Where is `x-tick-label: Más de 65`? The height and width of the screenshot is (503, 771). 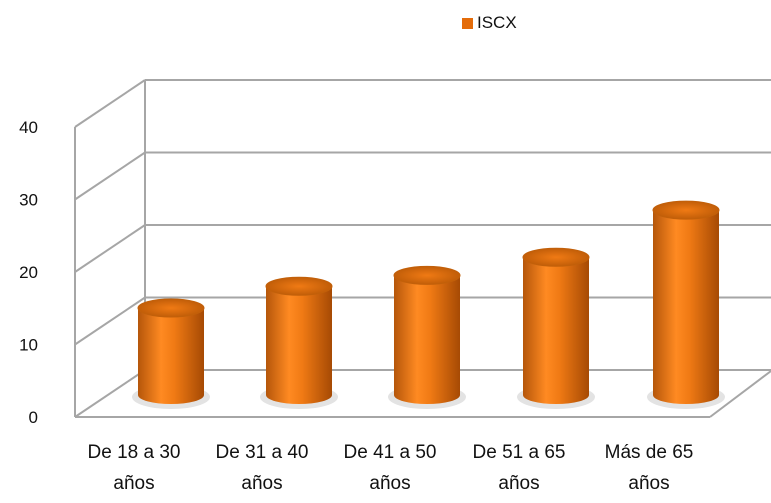 x-tick-label: Más de 65 is located at coordinates (649, 452).